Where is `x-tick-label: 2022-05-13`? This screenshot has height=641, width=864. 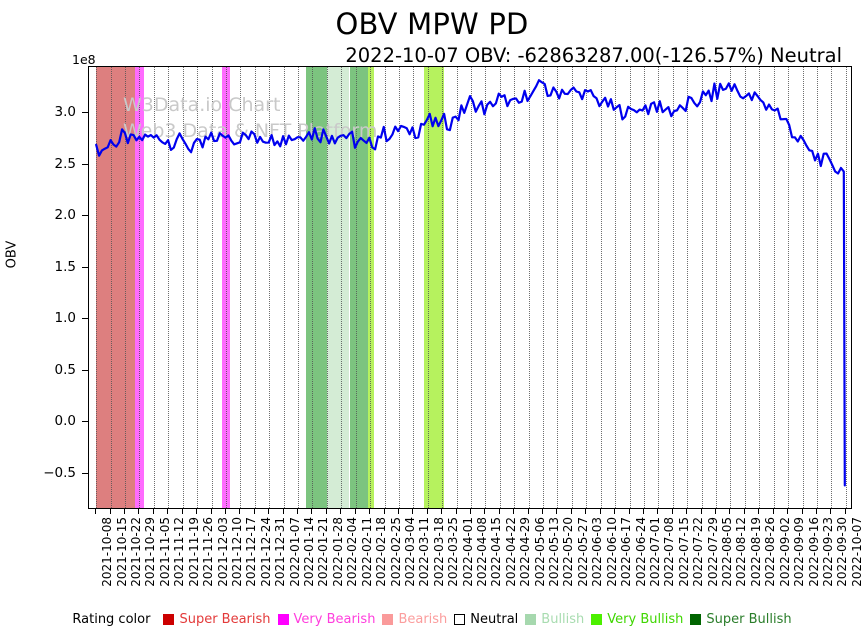
x-tick-label: 2022-05-13 is located at coordinates (554, 552).